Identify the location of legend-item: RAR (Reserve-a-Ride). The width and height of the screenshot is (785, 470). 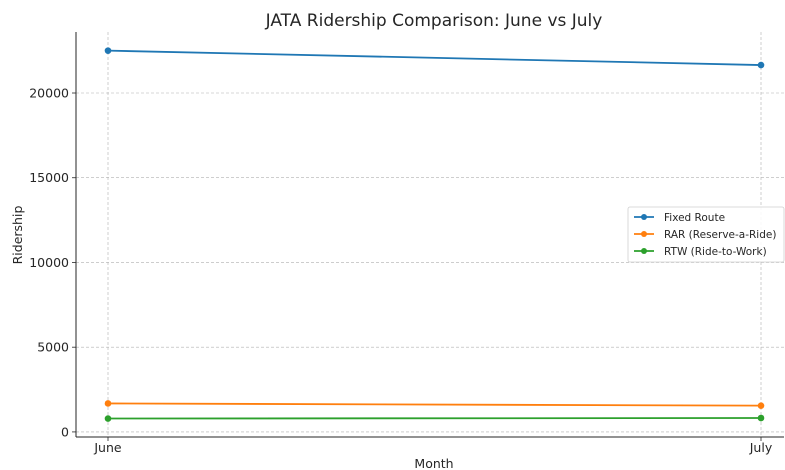
(705, 235).